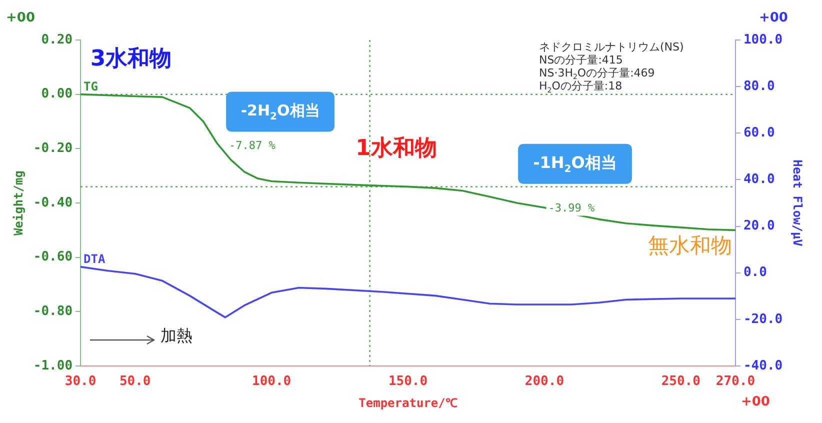 The width and height of the screenshot is (822, 423). What do you see at coordinates (252, 145) in the screenshot?
I see `annotation: -7.87 %` at bounding box center [252, 145].